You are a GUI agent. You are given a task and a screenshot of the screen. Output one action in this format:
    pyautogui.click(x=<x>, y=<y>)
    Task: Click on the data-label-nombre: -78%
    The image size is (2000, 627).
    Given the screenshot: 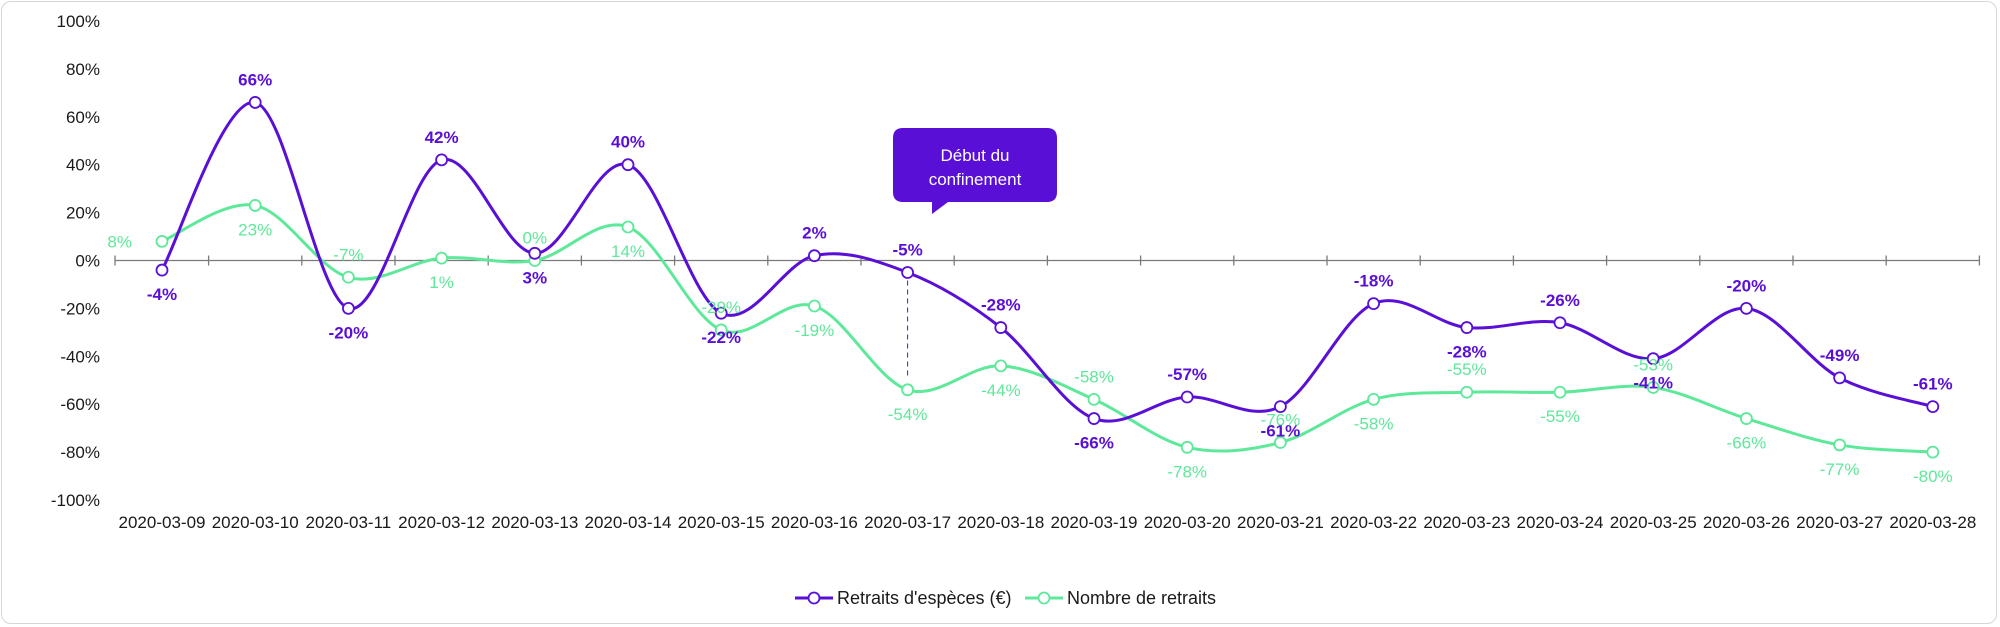 What is the action you would take?
    pyautogui.click(x=1187, y=471)
    